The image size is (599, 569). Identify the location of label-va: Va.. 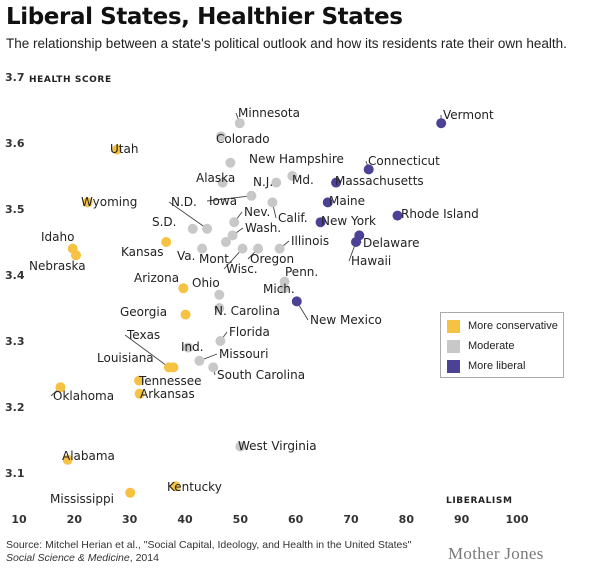
(186, 256).